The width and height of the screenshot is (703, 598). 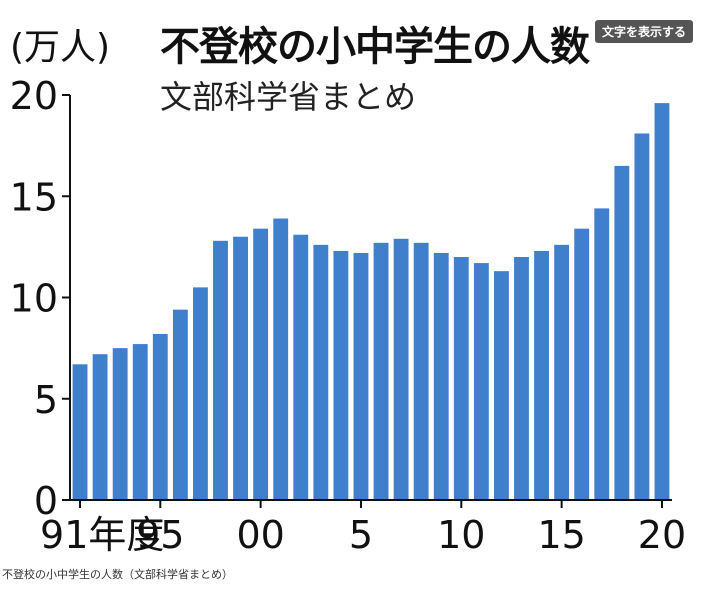 I want to click on y-tick-label-15: 15, so click(x=34, y=197).